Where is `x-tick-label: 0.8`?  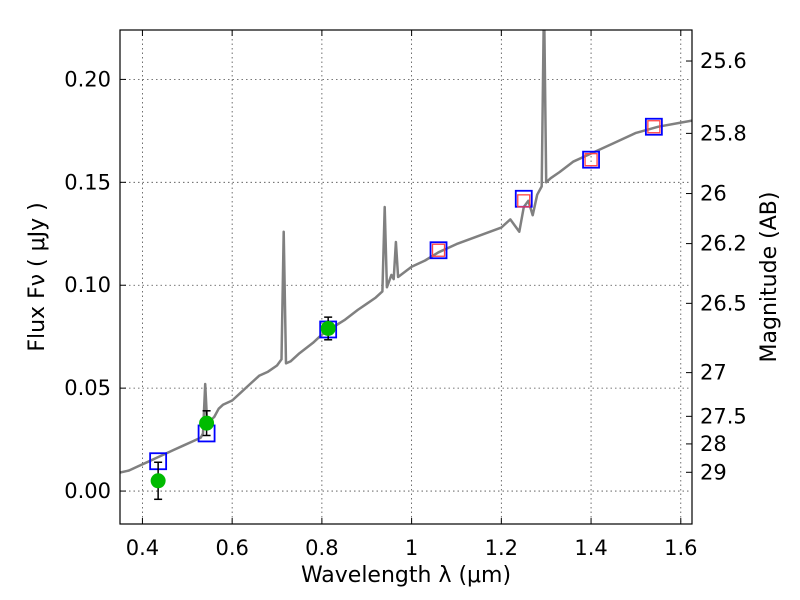 x-tick-label: 0.8 is located at coordinates (321, 548).